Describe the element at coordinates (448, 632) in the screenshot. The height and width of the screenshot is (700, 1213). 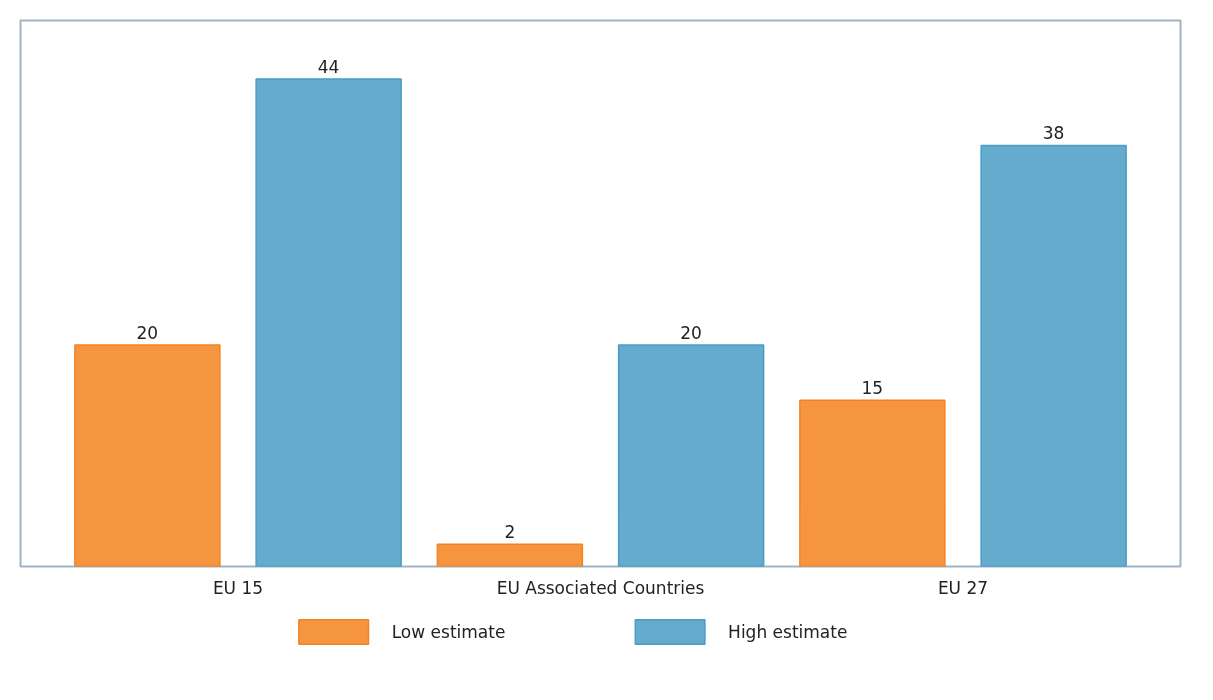
I see `legend-label: Low estimate` at that location.